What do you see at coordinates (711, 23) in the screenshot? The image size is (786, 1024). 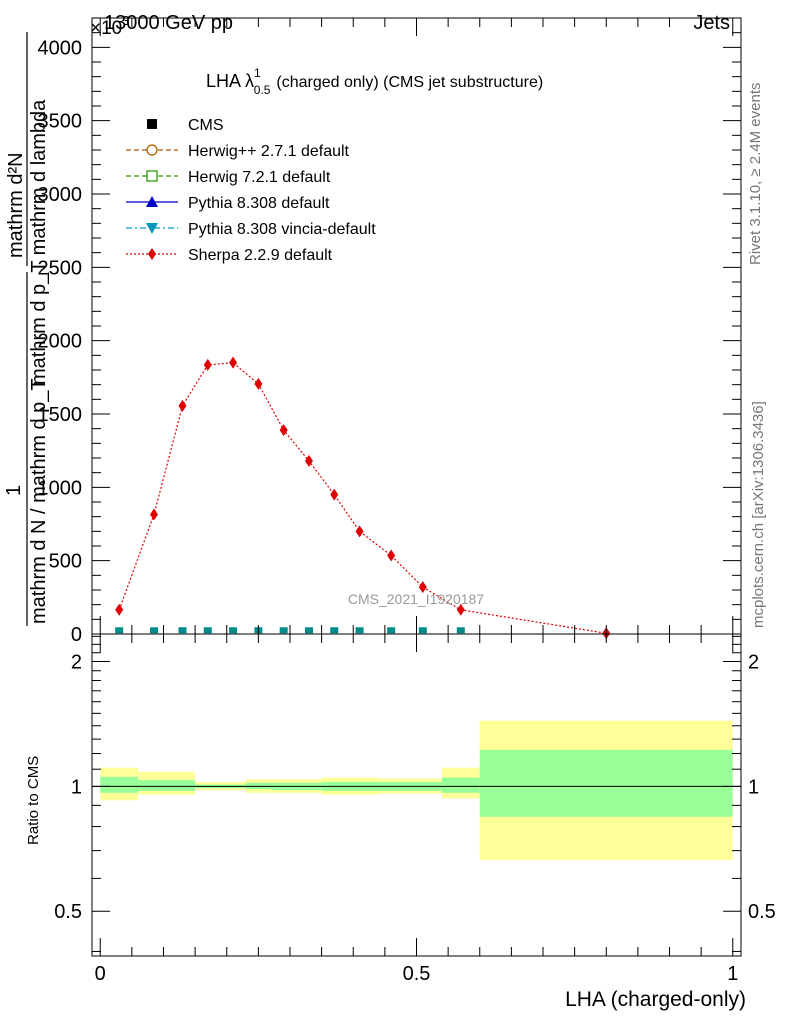 I see `process-label: Jets` at bounding box center [711, 23].